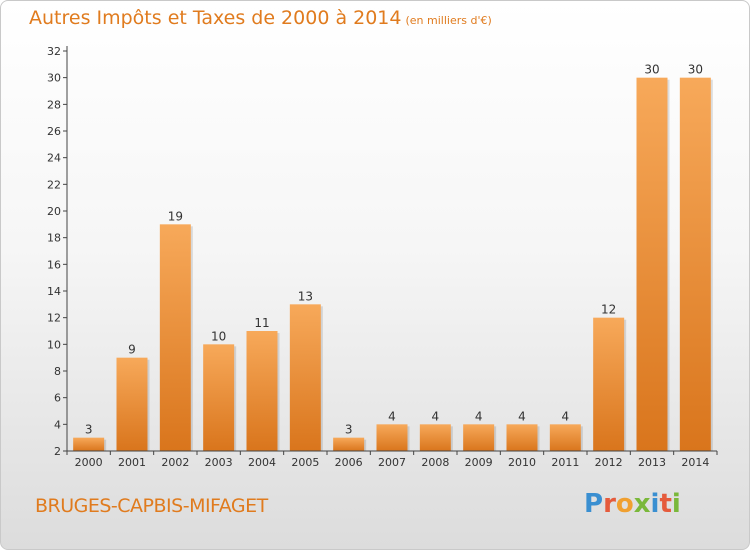 The width and height of the screenshot is (750, 550). I want to click on bar-2007, so click(392, 437).